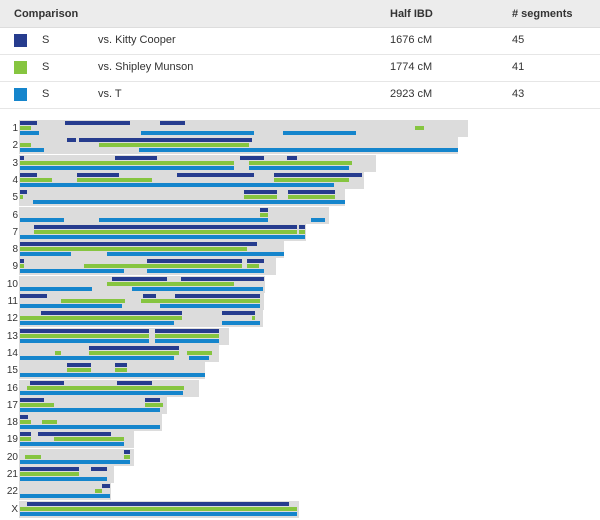 This screenshot has width=600, height=520. Describe the element at coordinates (300, 68) in the screenshot. I see `comparison-row: S vs. Shipley Munson 1774 cM 41` at that location.